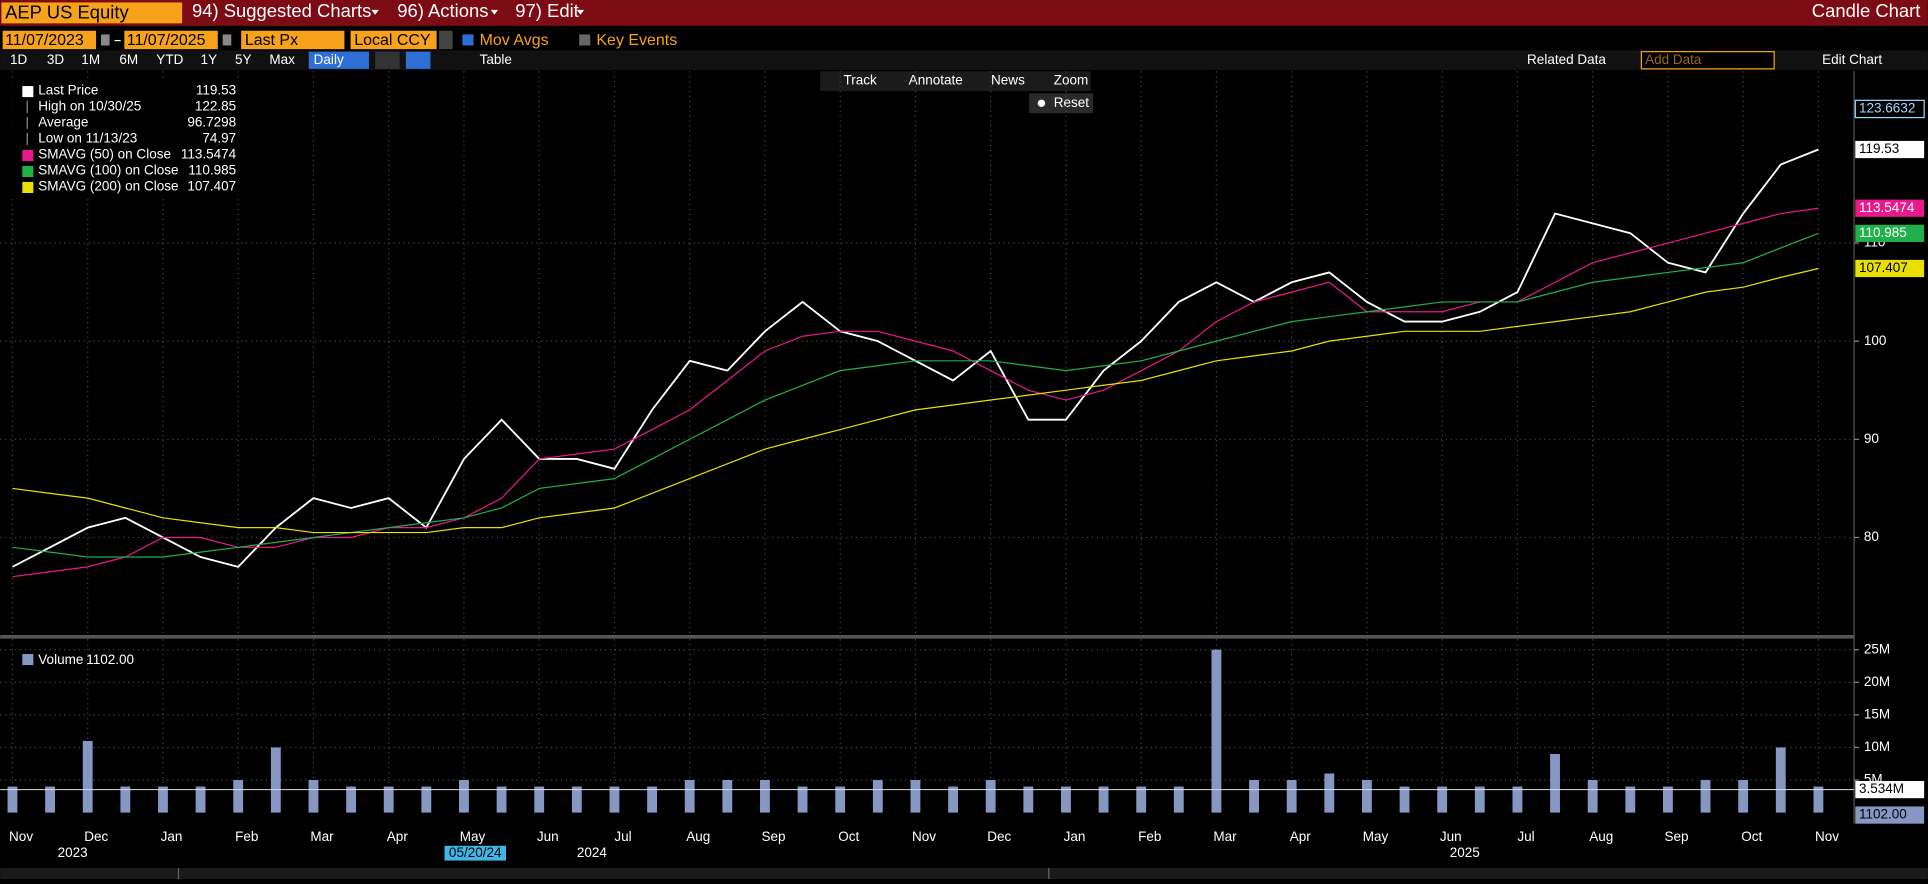  Describe the element at coordinates (1852, 59) in the screenshot. I see `edit-chart: Edit Chart` at that location.